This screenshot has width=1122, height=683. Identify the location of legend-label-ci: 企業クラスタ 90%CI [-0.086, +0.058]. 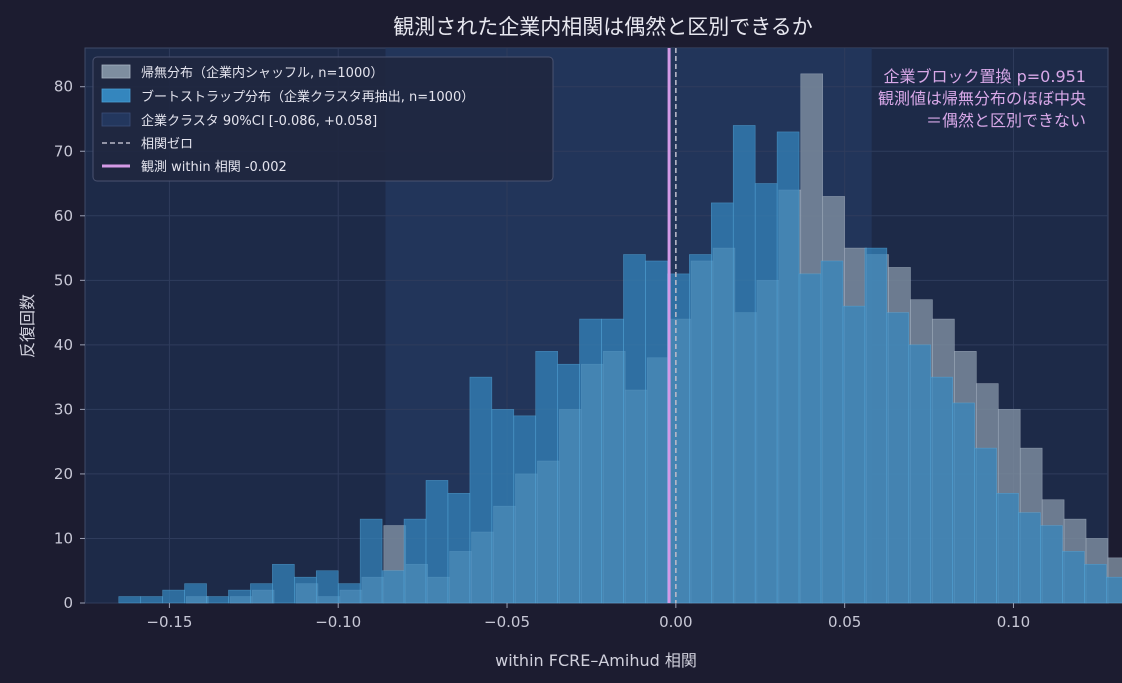
(259, 121).